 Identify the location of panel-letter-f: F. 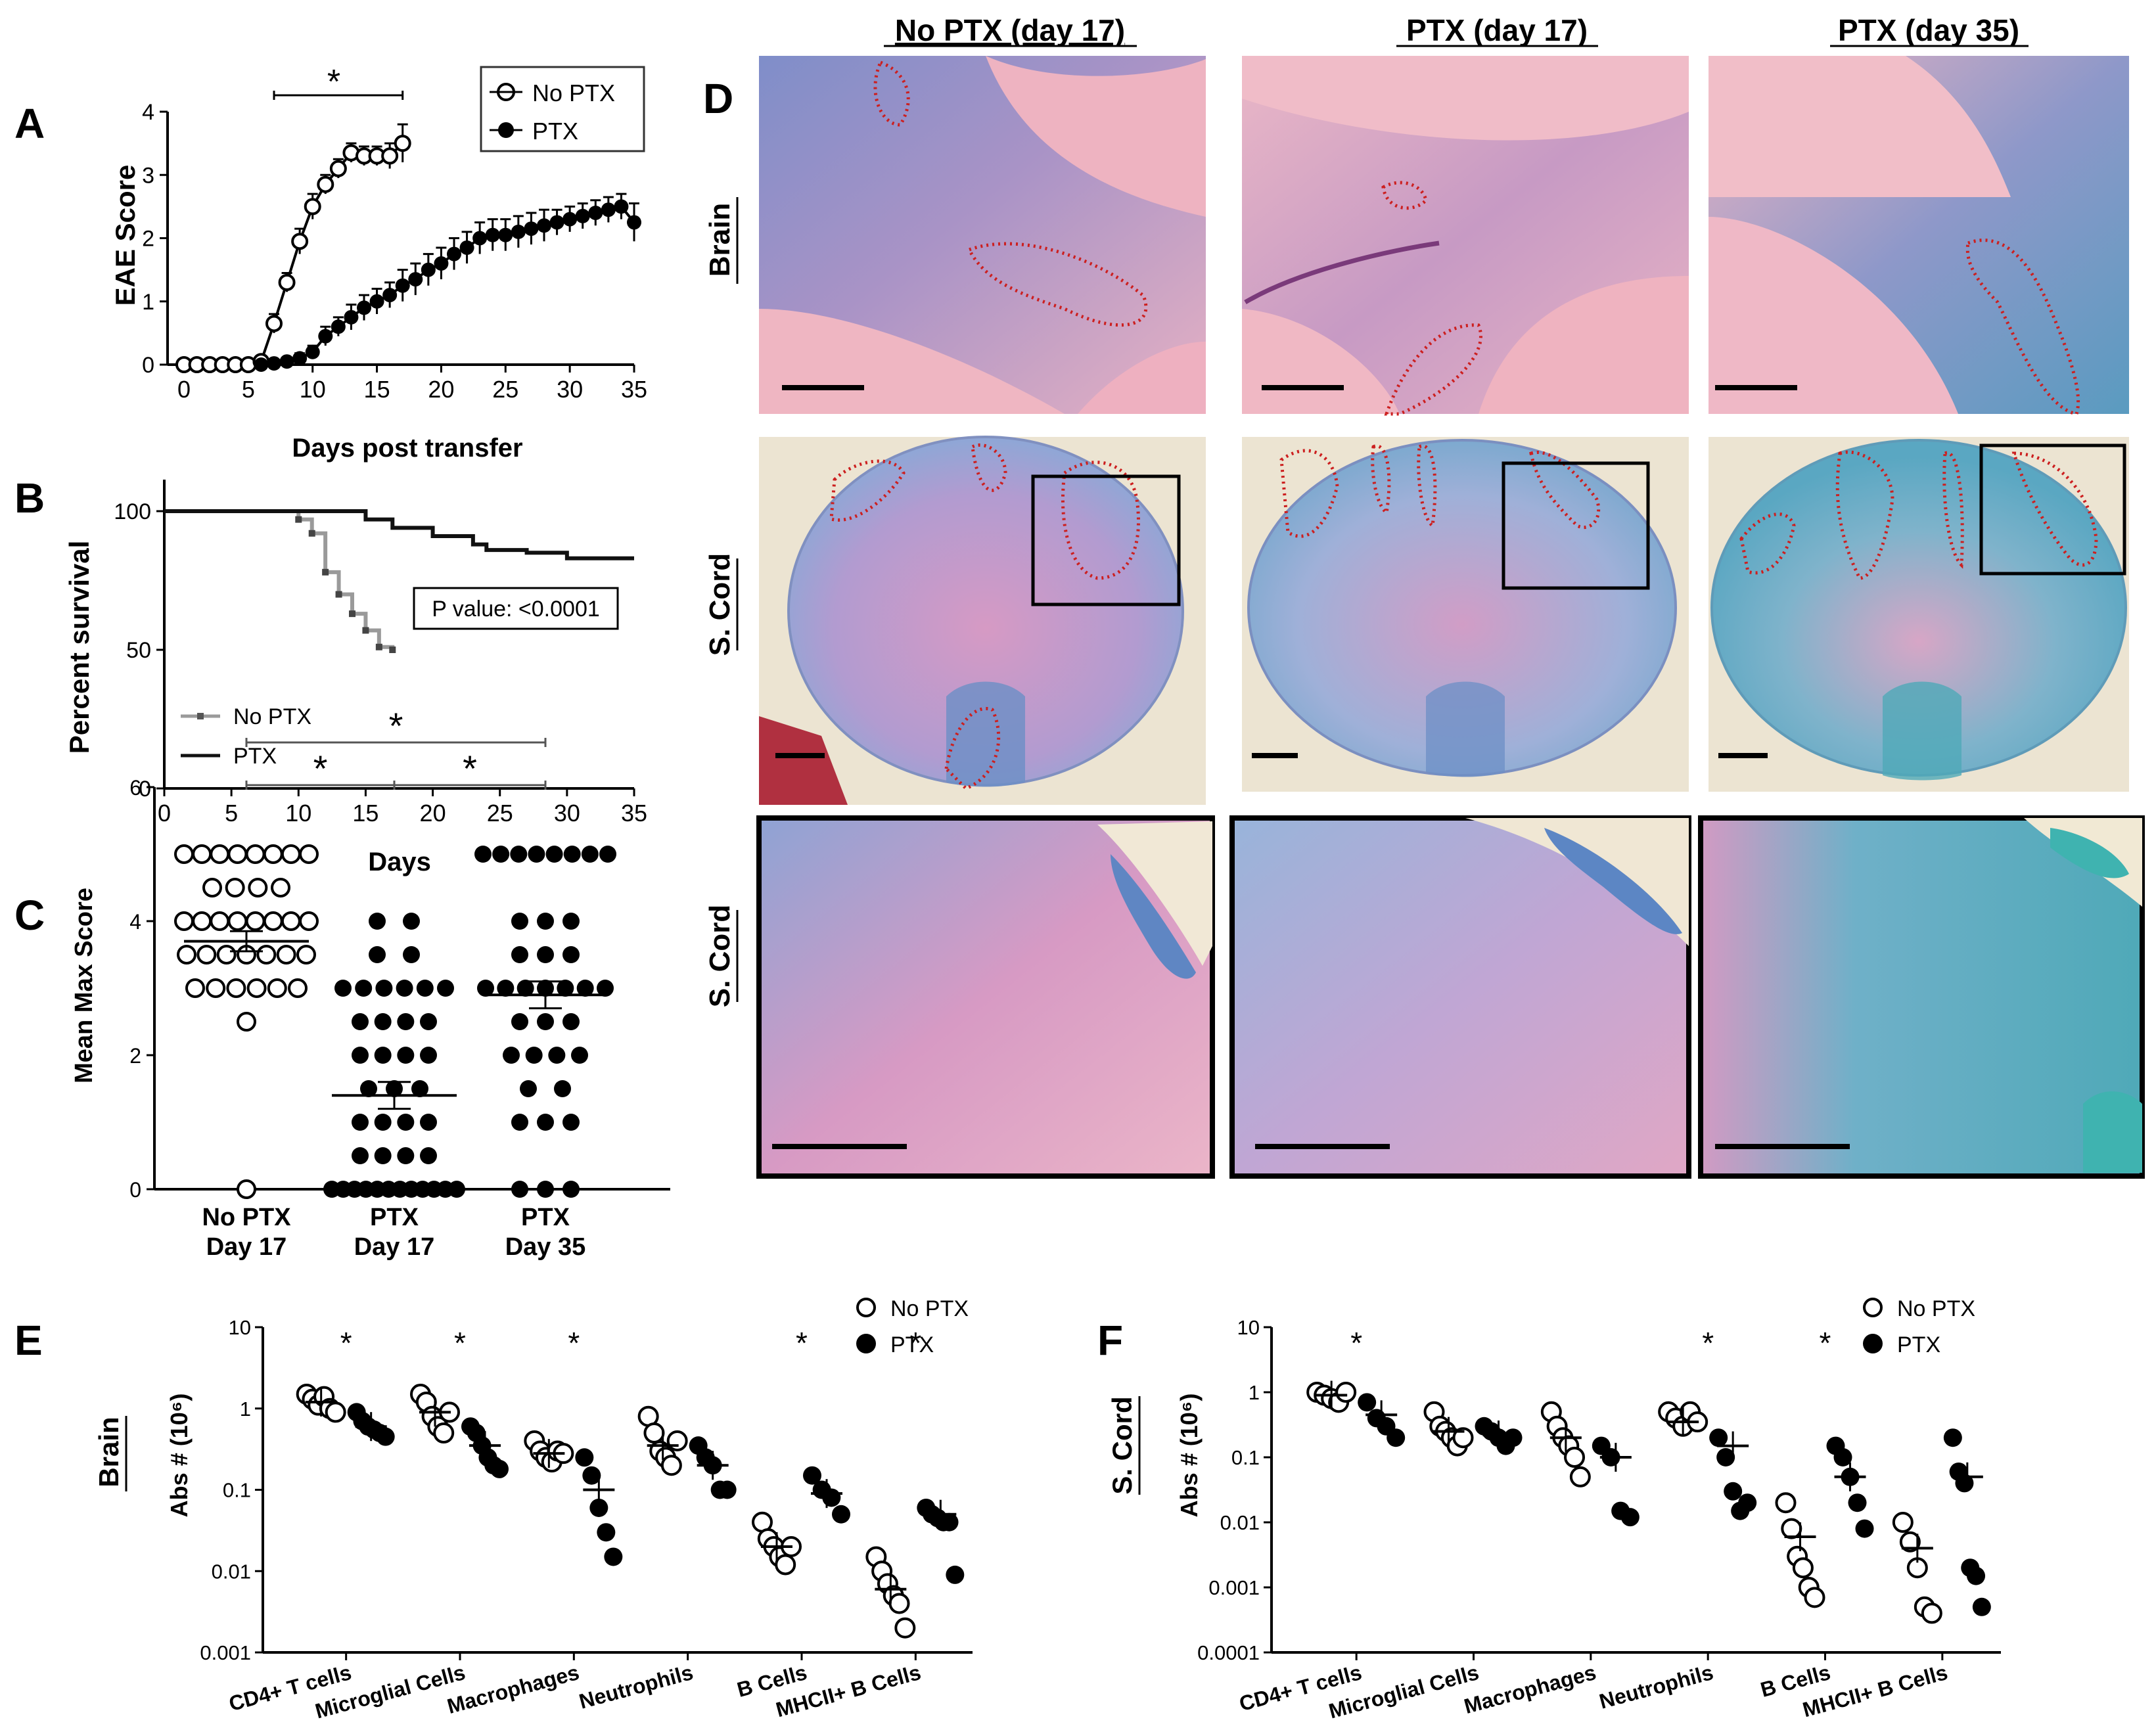
(1110, 1340).